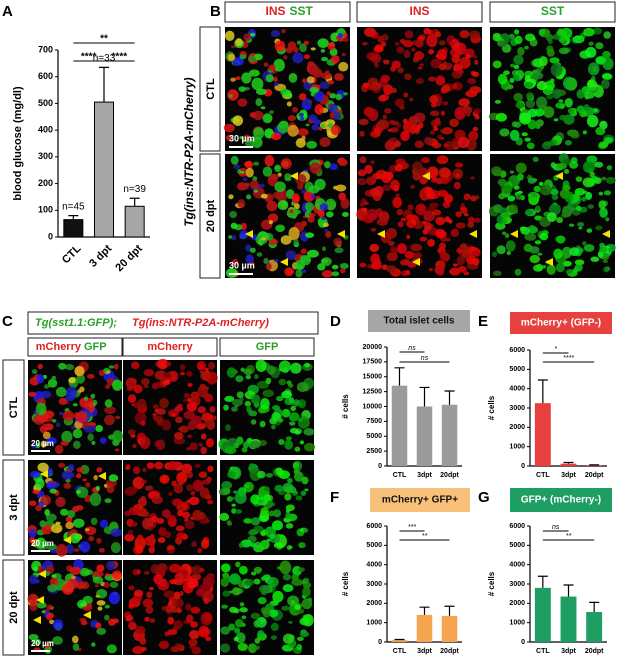  Describe the element at coordinates (449, 475) in the screenshot. I see `x-tick-label: 20dpt` at that location.